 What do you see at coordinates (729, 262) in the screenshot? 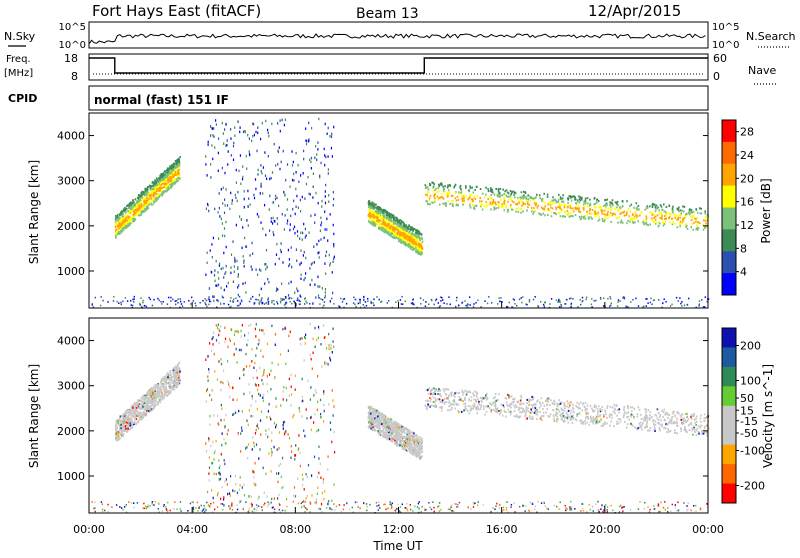
I see `power-colorbar-segment` at bounding box center [729, 262].